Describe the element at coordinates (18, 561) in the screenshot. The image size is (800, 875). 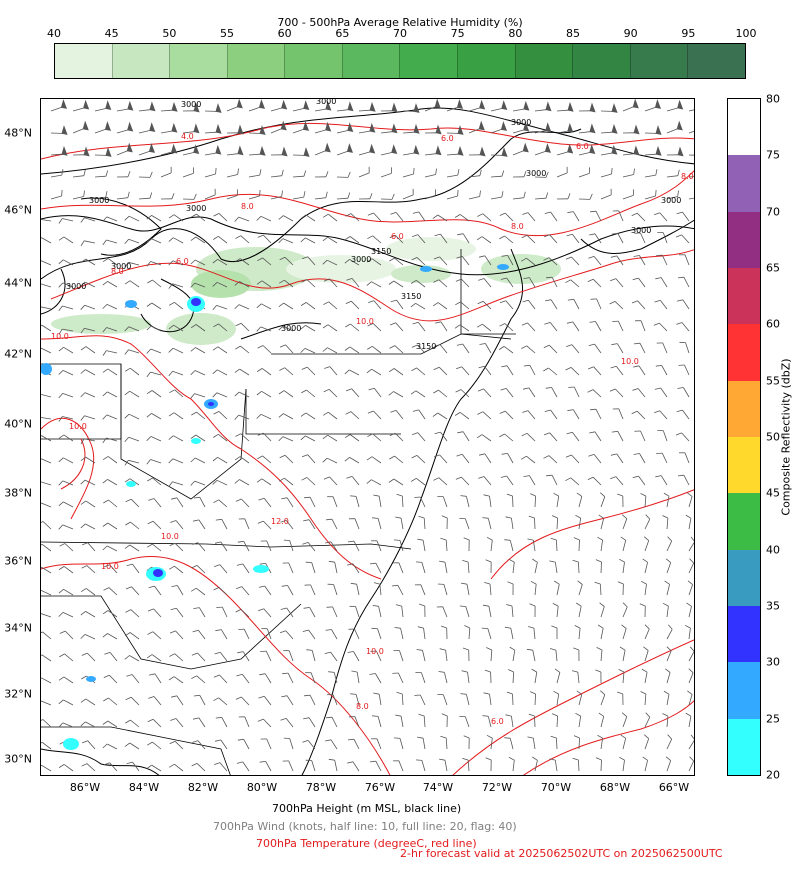
I see `latitude-label: 36°N` at that location.